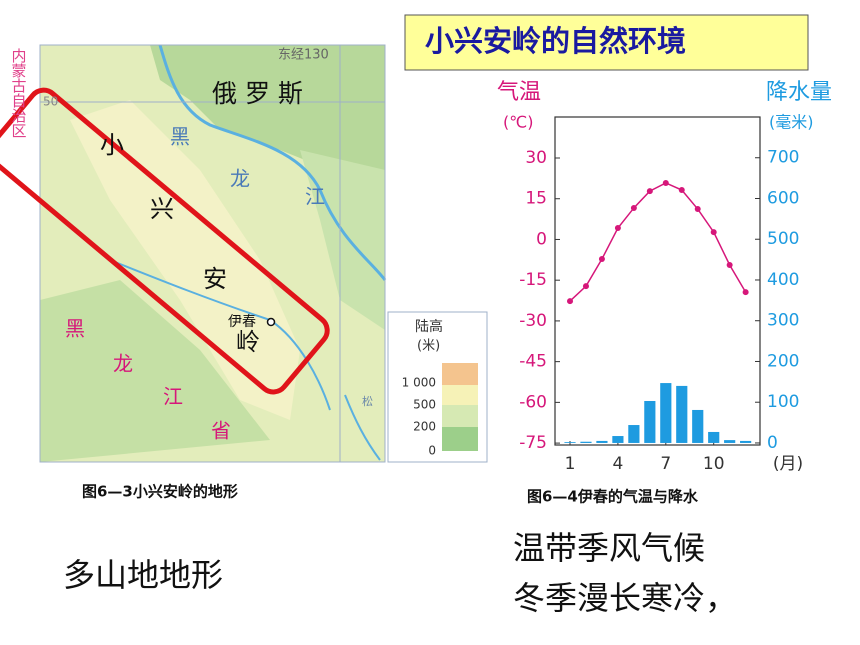 Image resolution: width=860 pixels, height=645 pixels. I want to click on legend-label: 0, so click(432, 451).